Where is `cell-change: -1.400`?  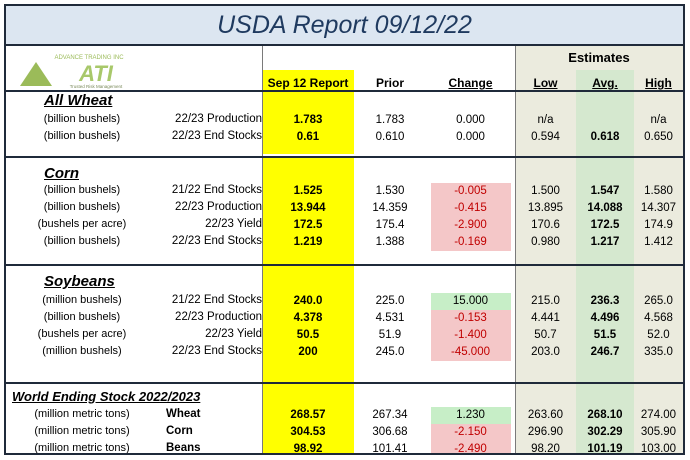 cell-change: -1.400 is located at coordinates (470, 335).